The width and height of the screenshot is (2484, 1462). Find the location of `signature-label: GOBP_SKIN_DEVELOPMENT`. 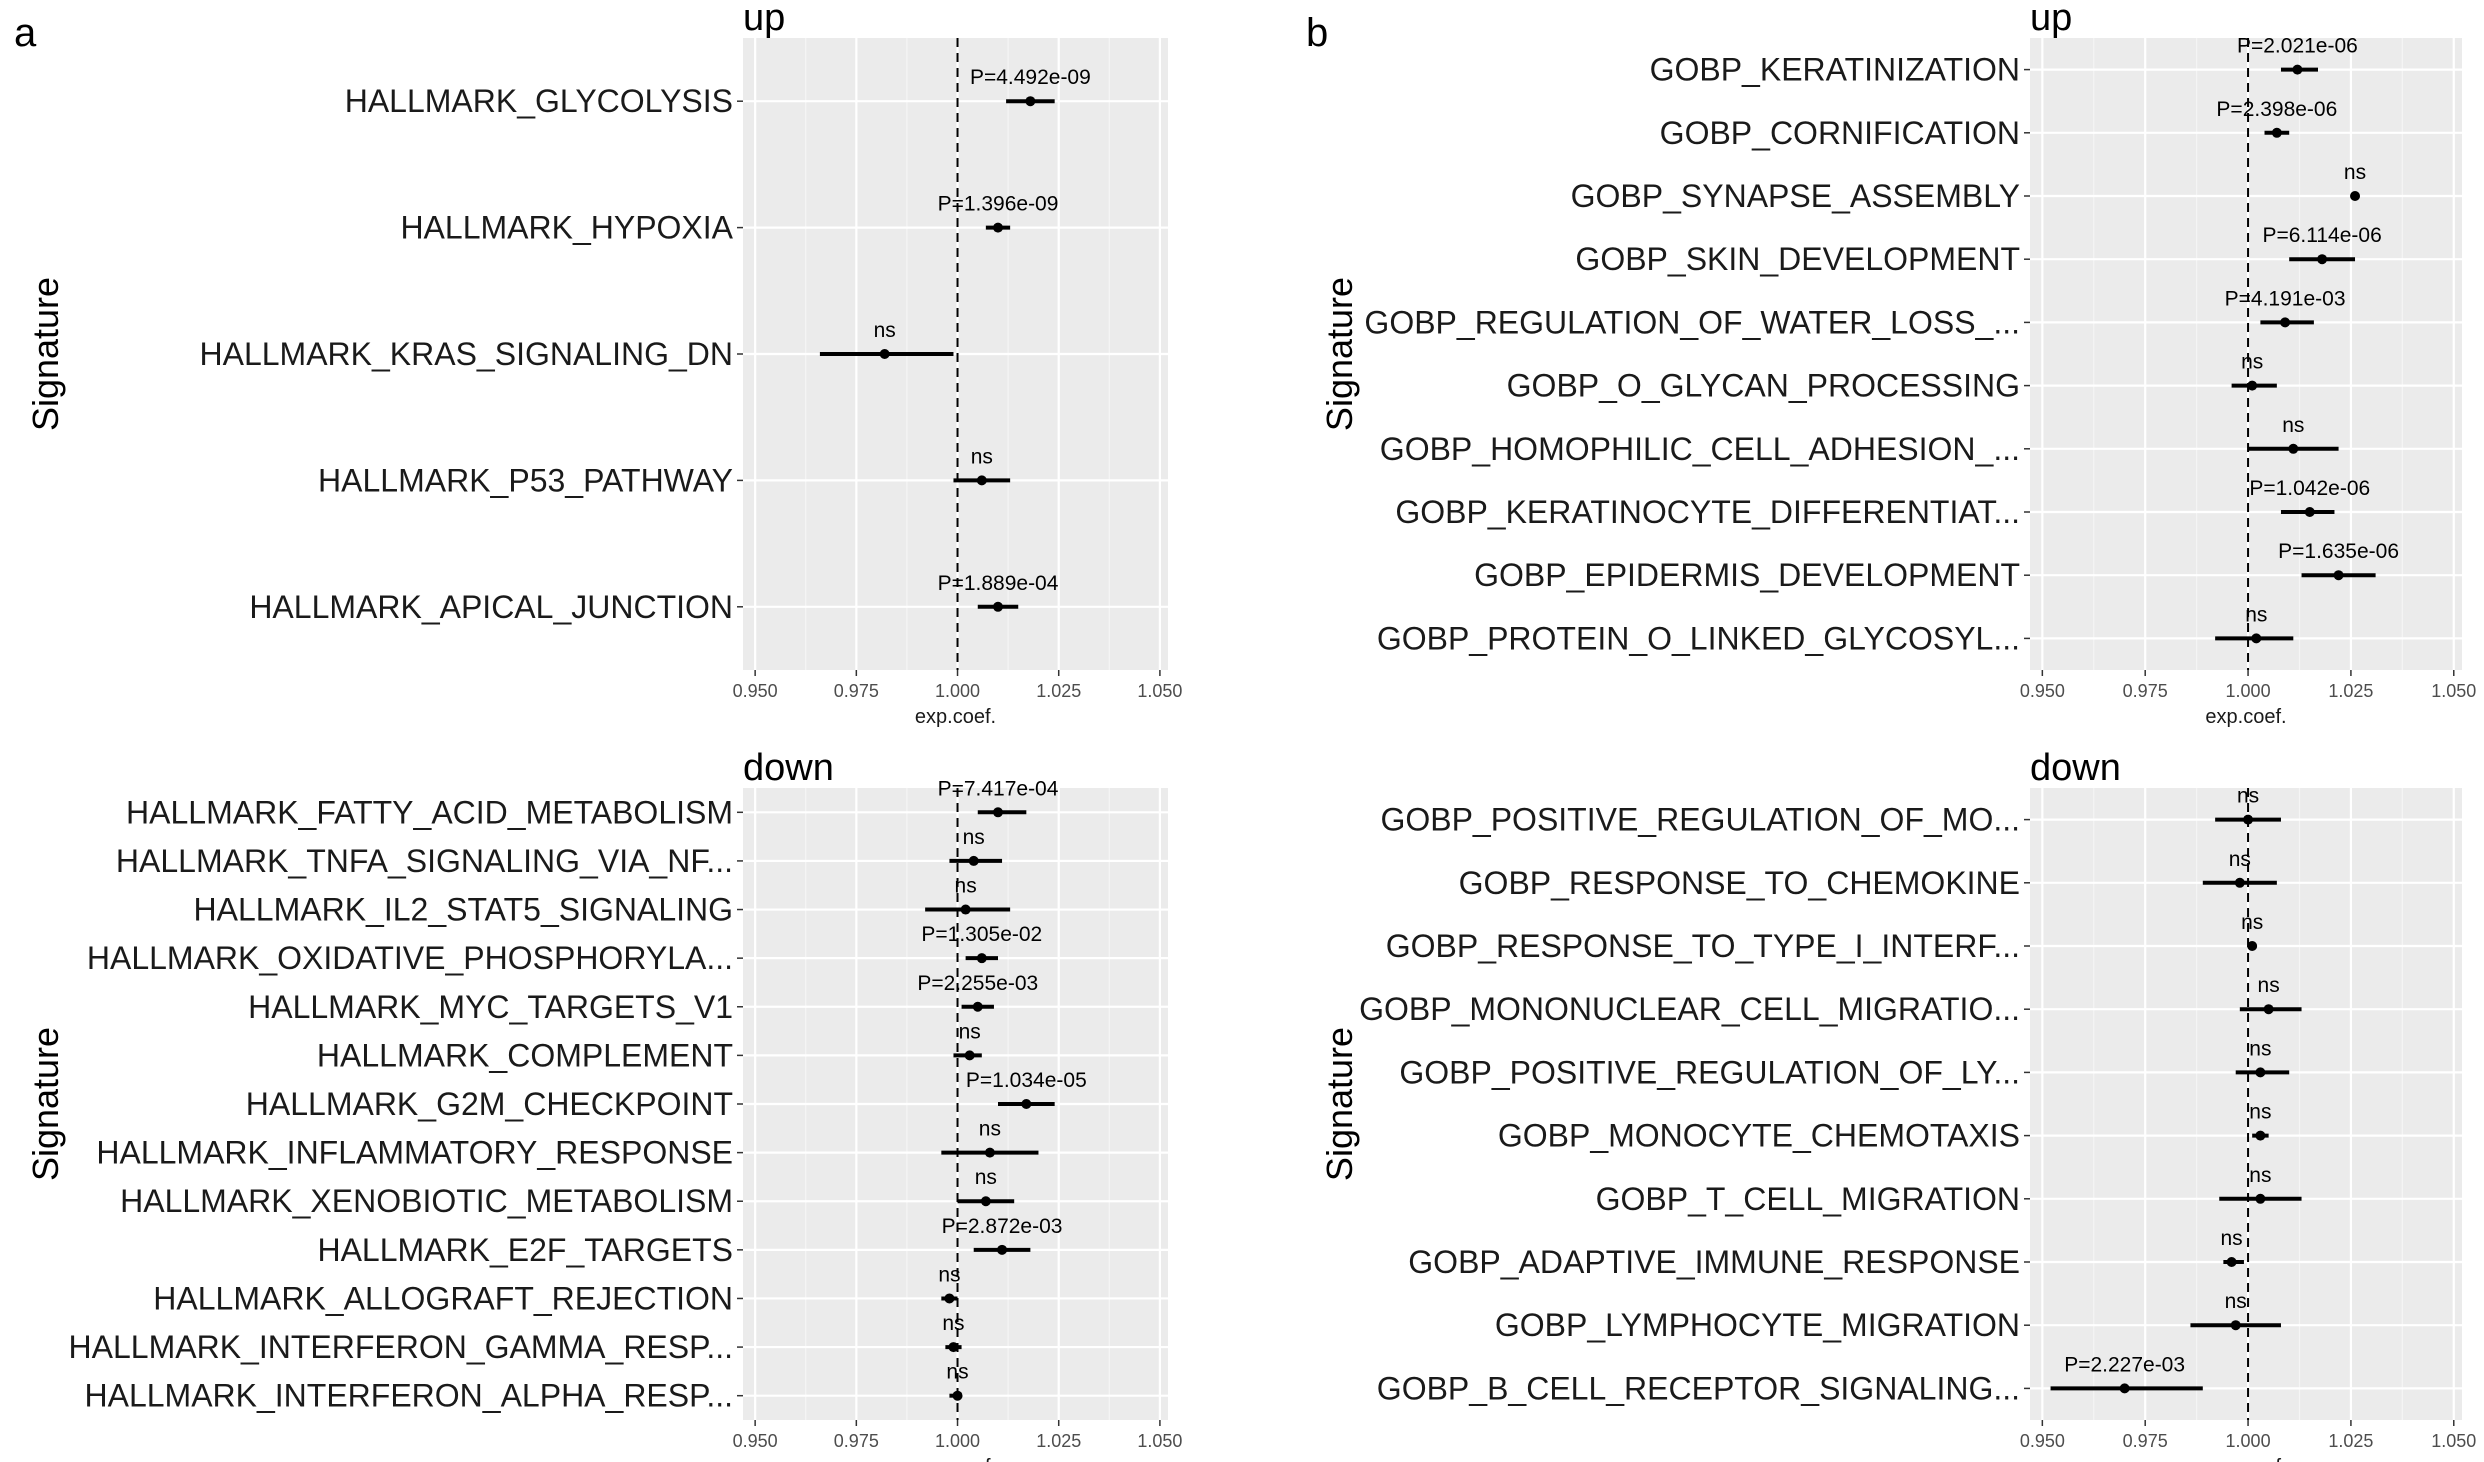

signature-label: GOBP_SKIN_DEVELOPMENT is located at coordinates (1797, 259).